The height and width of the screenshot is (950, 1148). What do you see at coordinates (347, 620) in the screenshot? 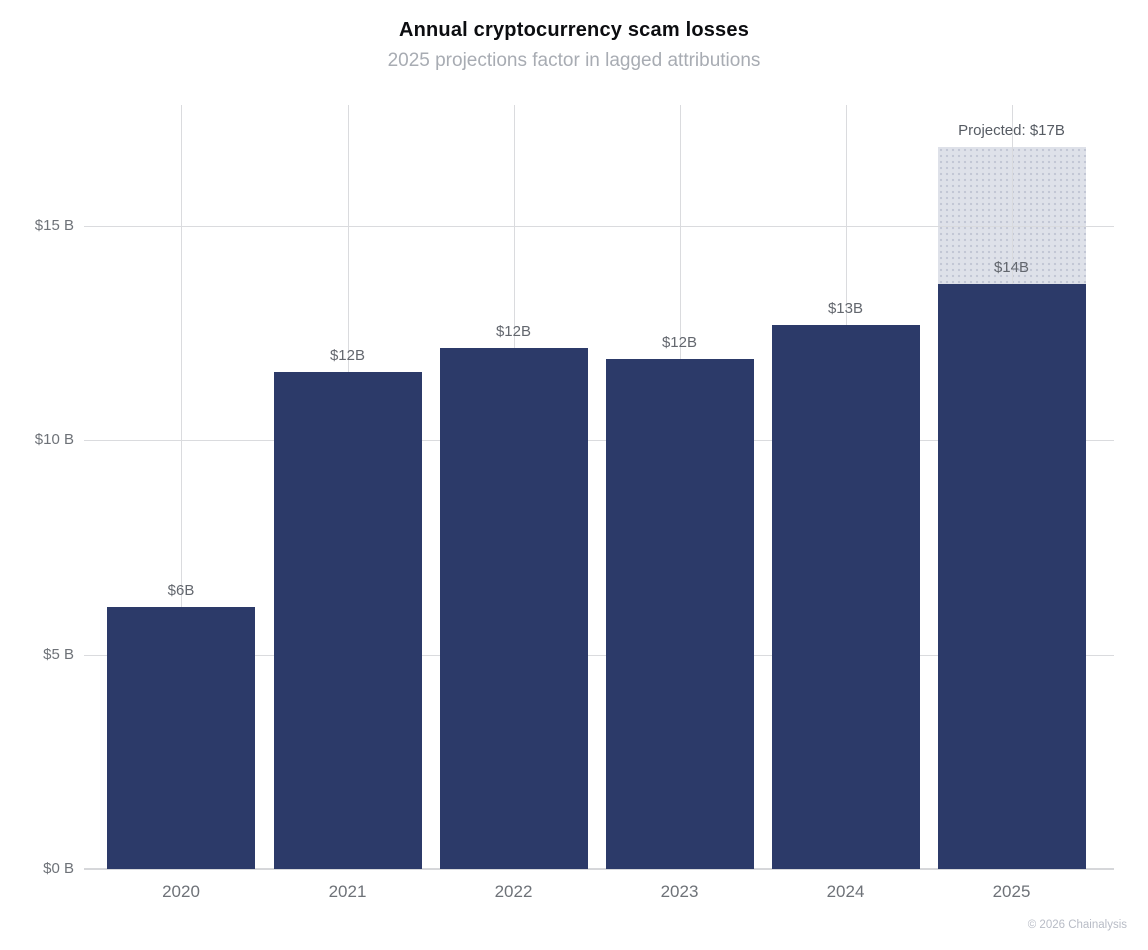
I see `bar-2021` at bounding box center [347, 620].